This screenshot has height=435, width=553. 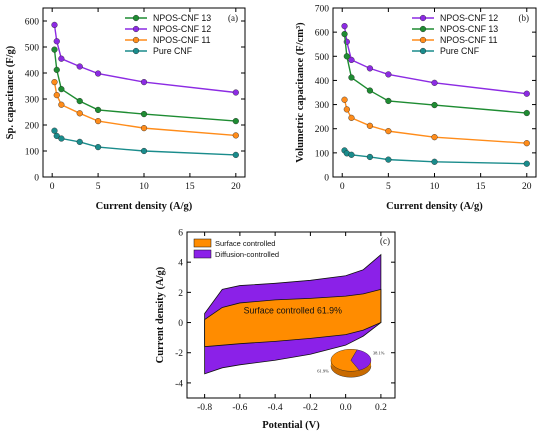 What do you see at coordinates (293, 310) in the screenshot?
I see `area-annotation: Surface controlled 61.9%` at bounding box center [293, 310].